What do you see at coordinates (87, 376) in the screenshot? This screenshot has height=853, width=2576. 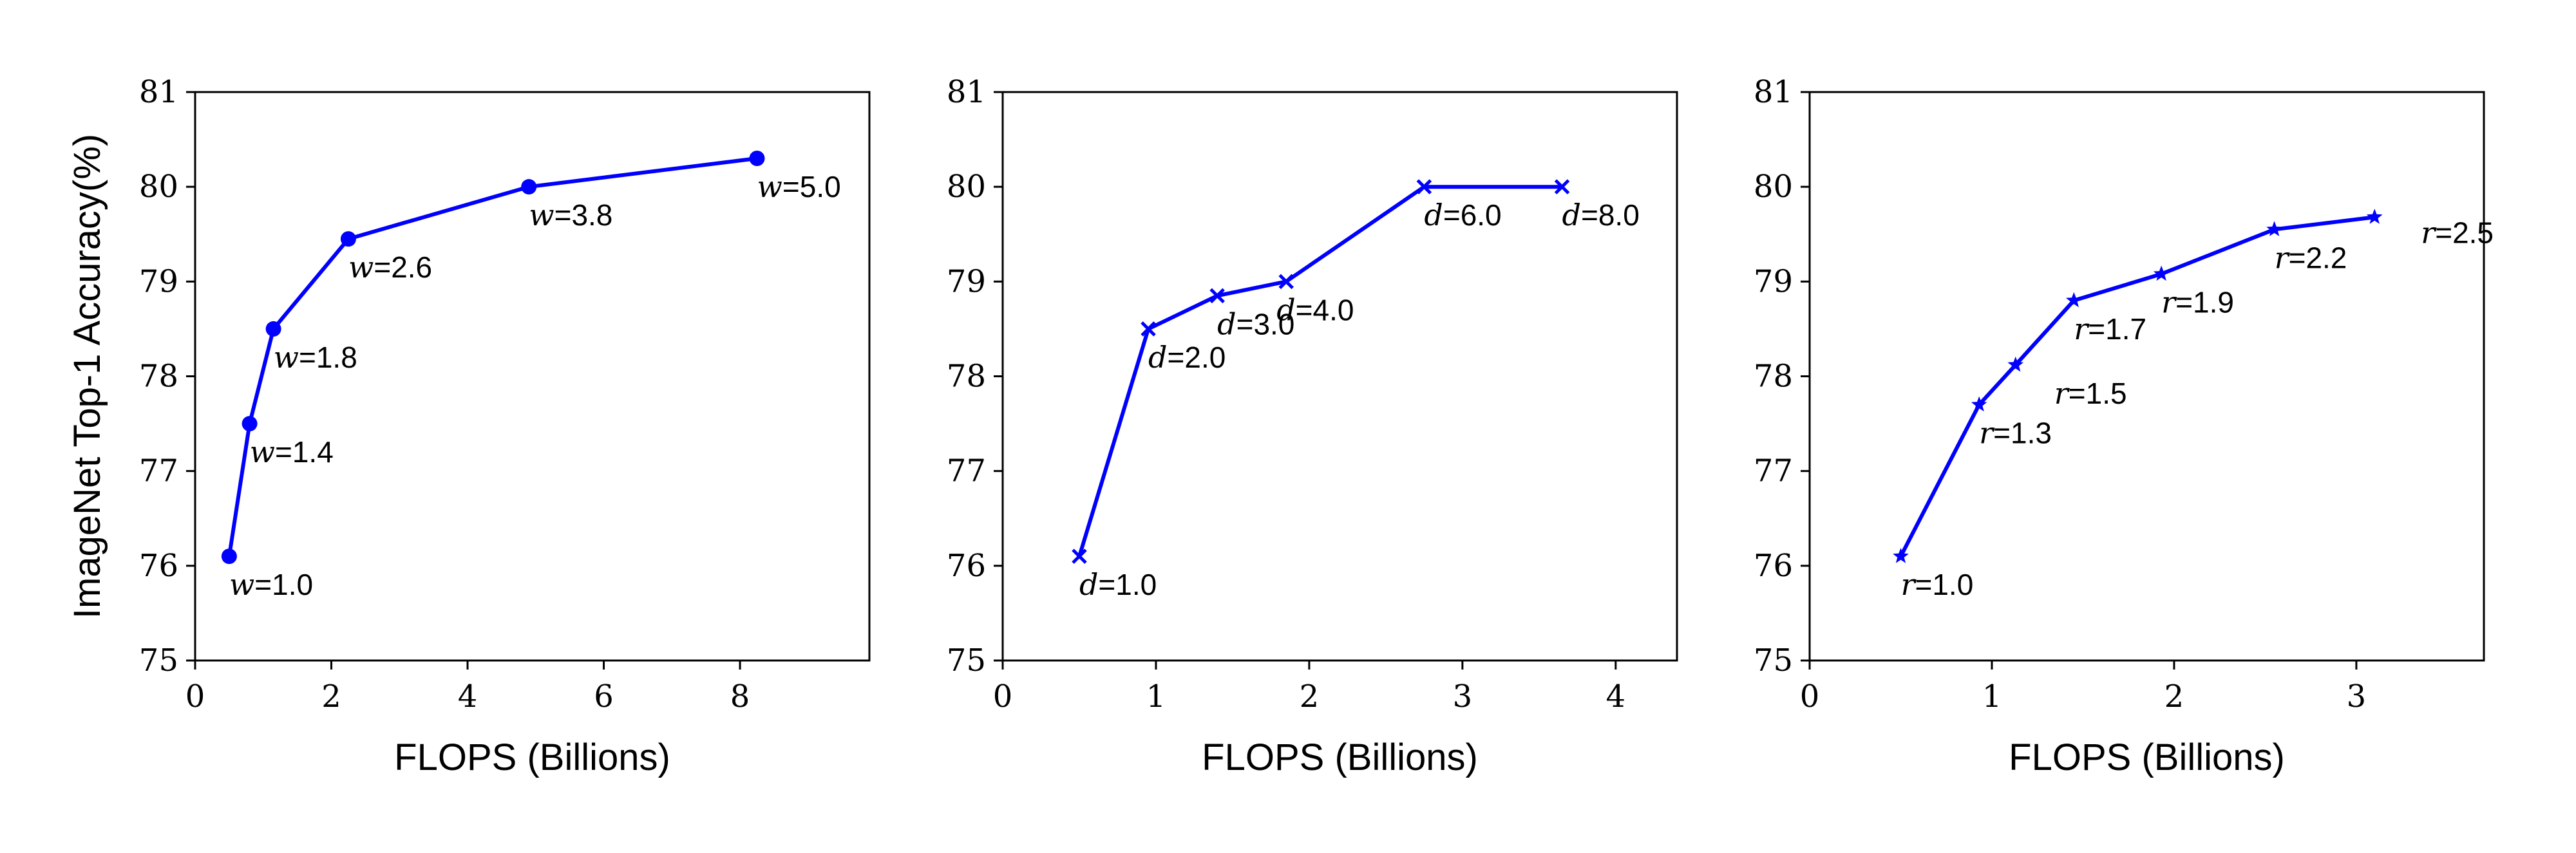 I see `y-axis-title: ImageNet Top-1 Accuracy(%)` at bounding box center [87, 376].